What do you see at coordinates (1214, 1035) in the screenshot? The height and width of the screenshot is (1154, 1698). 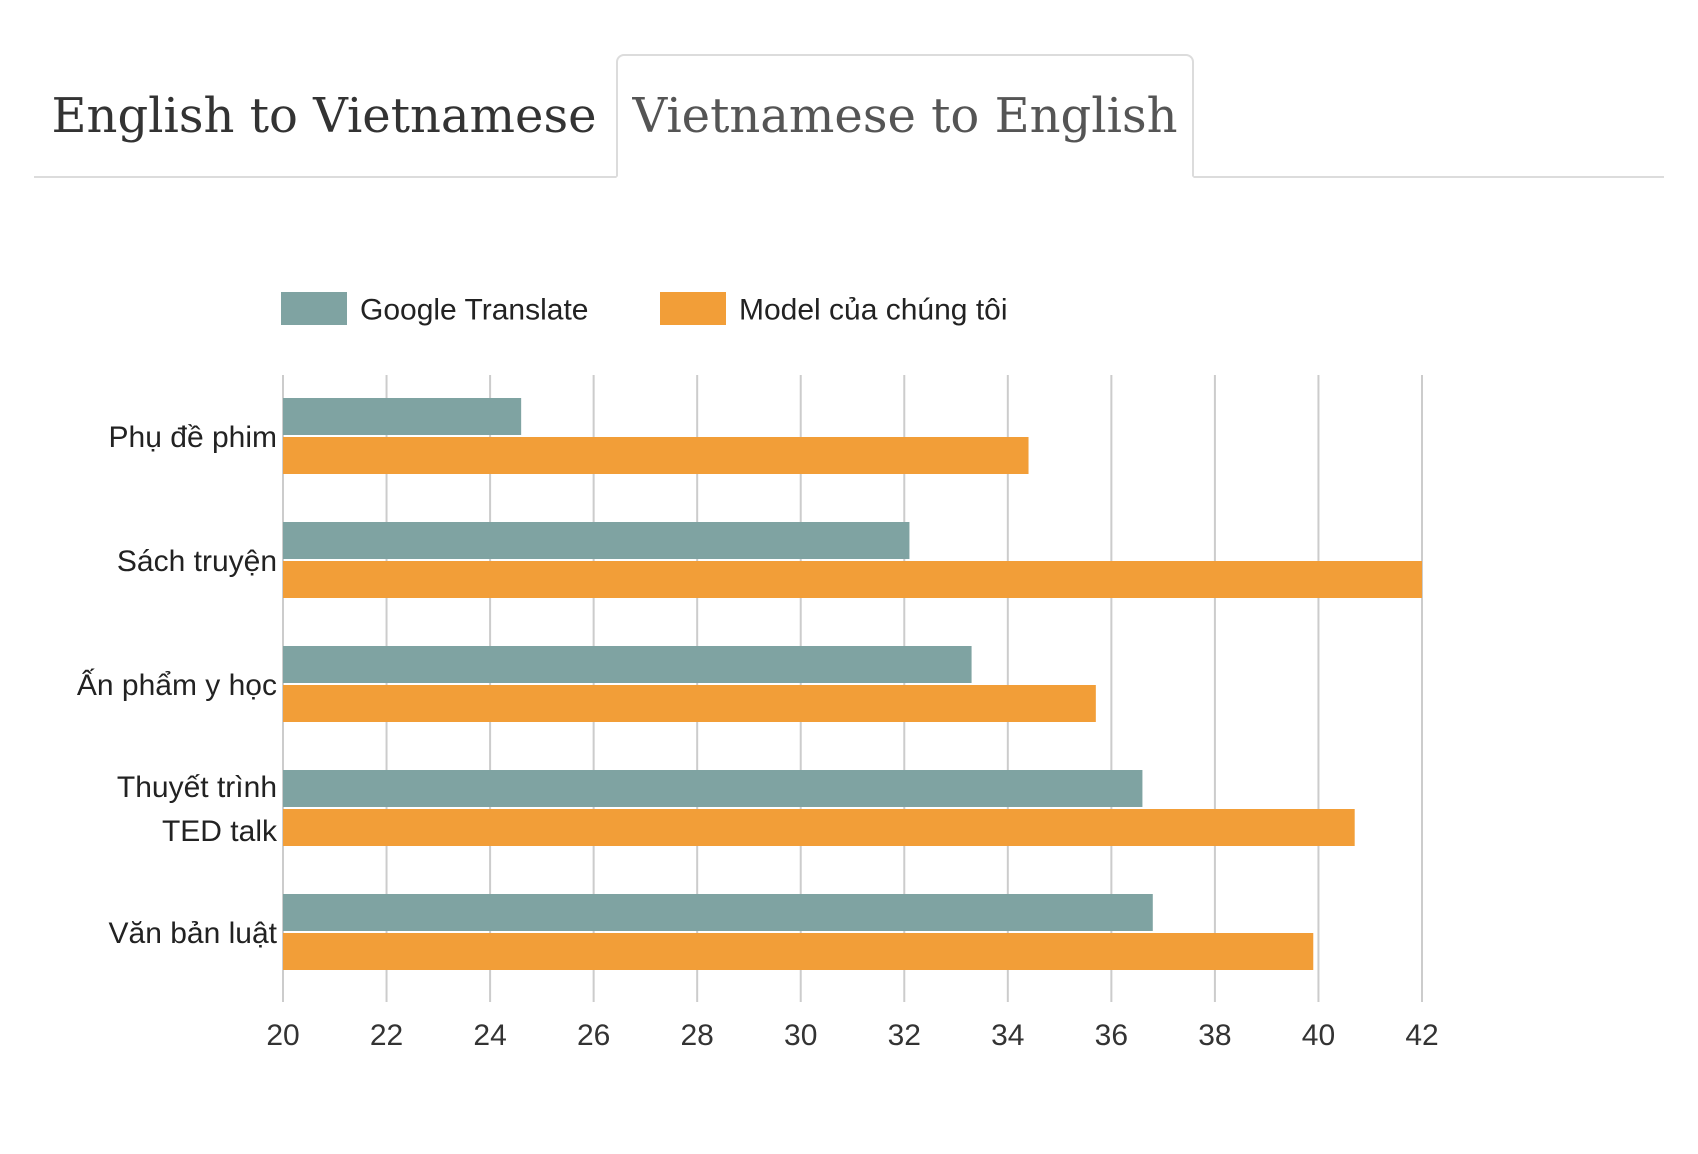 I see `x-tick-label: 38` at bounding box center [1214, 1035].